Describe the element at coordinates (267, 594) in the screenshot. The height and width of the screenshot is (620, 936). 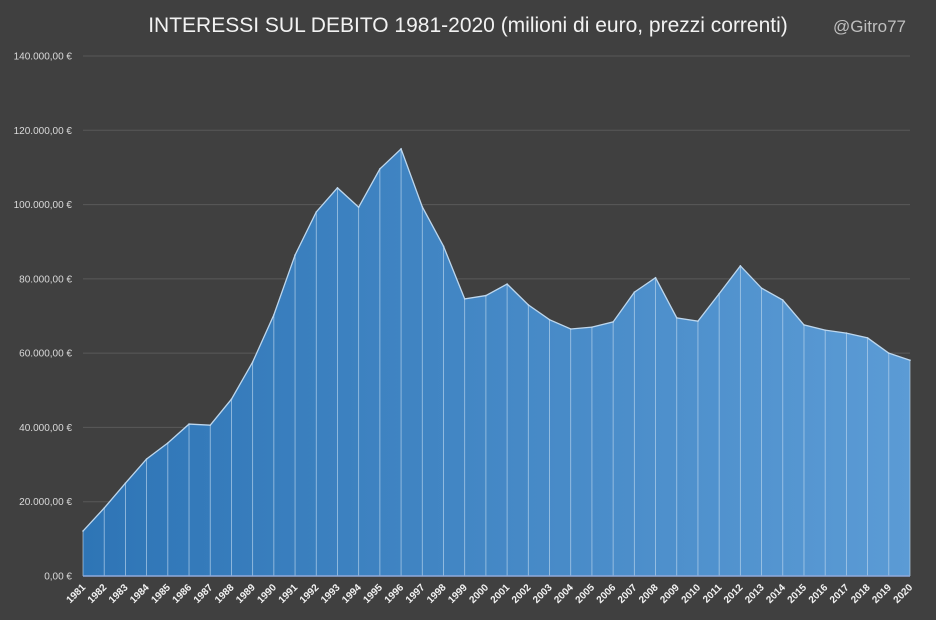
I see `x-tick-label: 1990` at that location.